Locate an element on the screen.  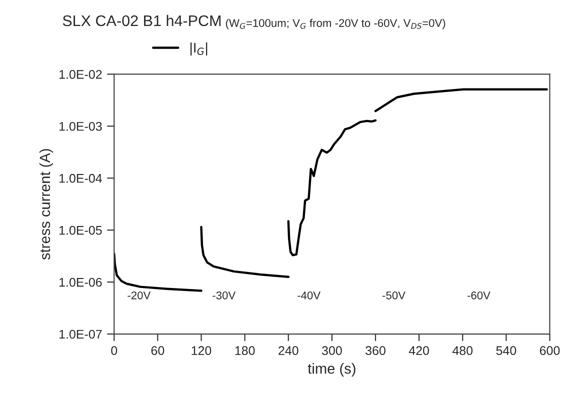
y-tick-label: 1.0E-06 is located at coordinates (81, 282).